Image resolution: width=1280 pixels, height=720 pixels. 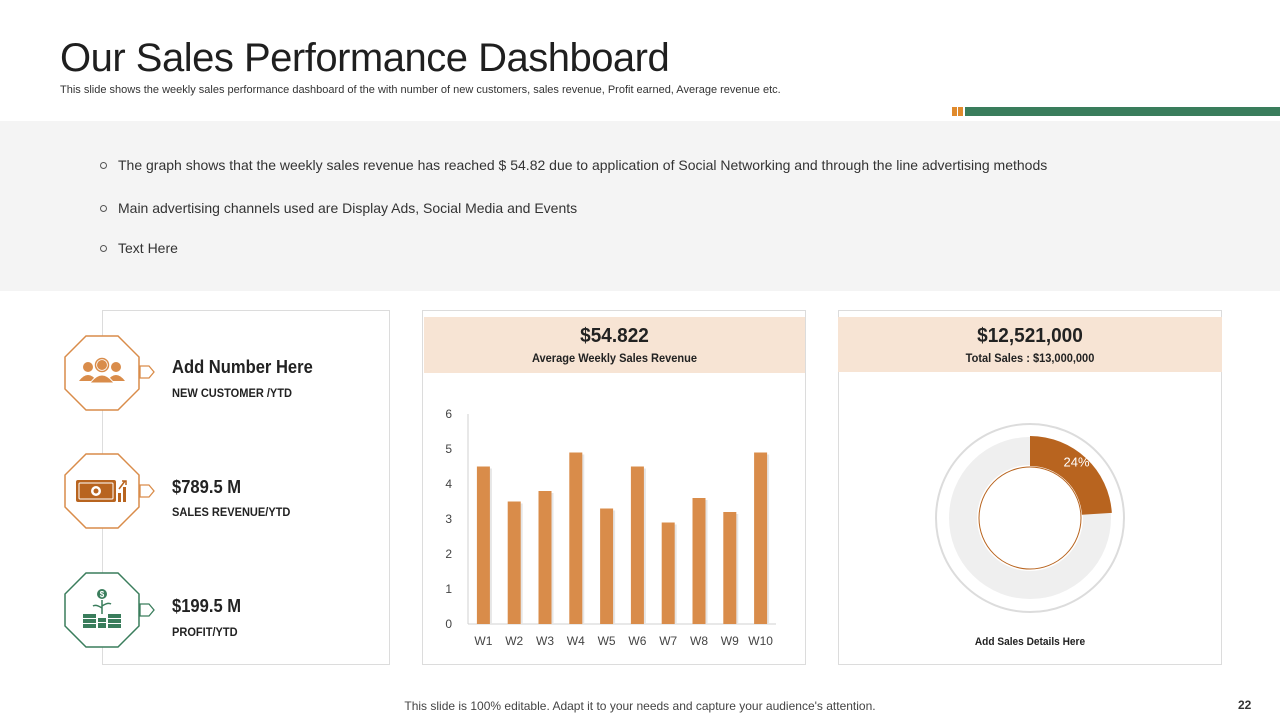 What do you see at coordinates (514, 641) in the screenshot?
I see `x-tick-label: W2` at bounding box center [514, 641].